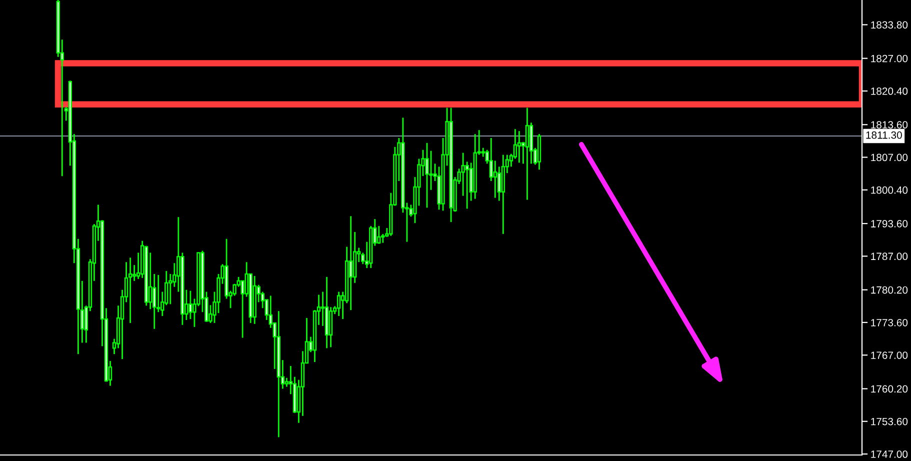 This screenshot has height=461, width=911. What do you see at coordinates (889, 389) in the screenshot?
I see `y-tick-label: 1760.20` at bounding box center [889, 389].